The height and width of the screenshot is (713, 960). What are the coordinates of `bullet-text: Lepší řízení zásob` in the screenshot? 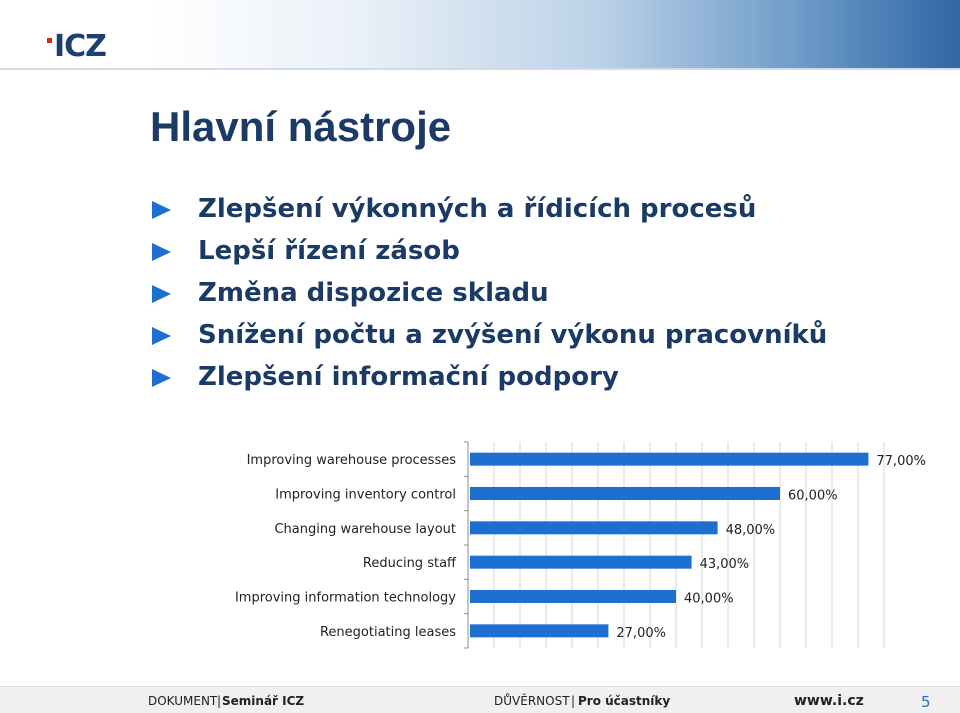 It's located at (329, 251).